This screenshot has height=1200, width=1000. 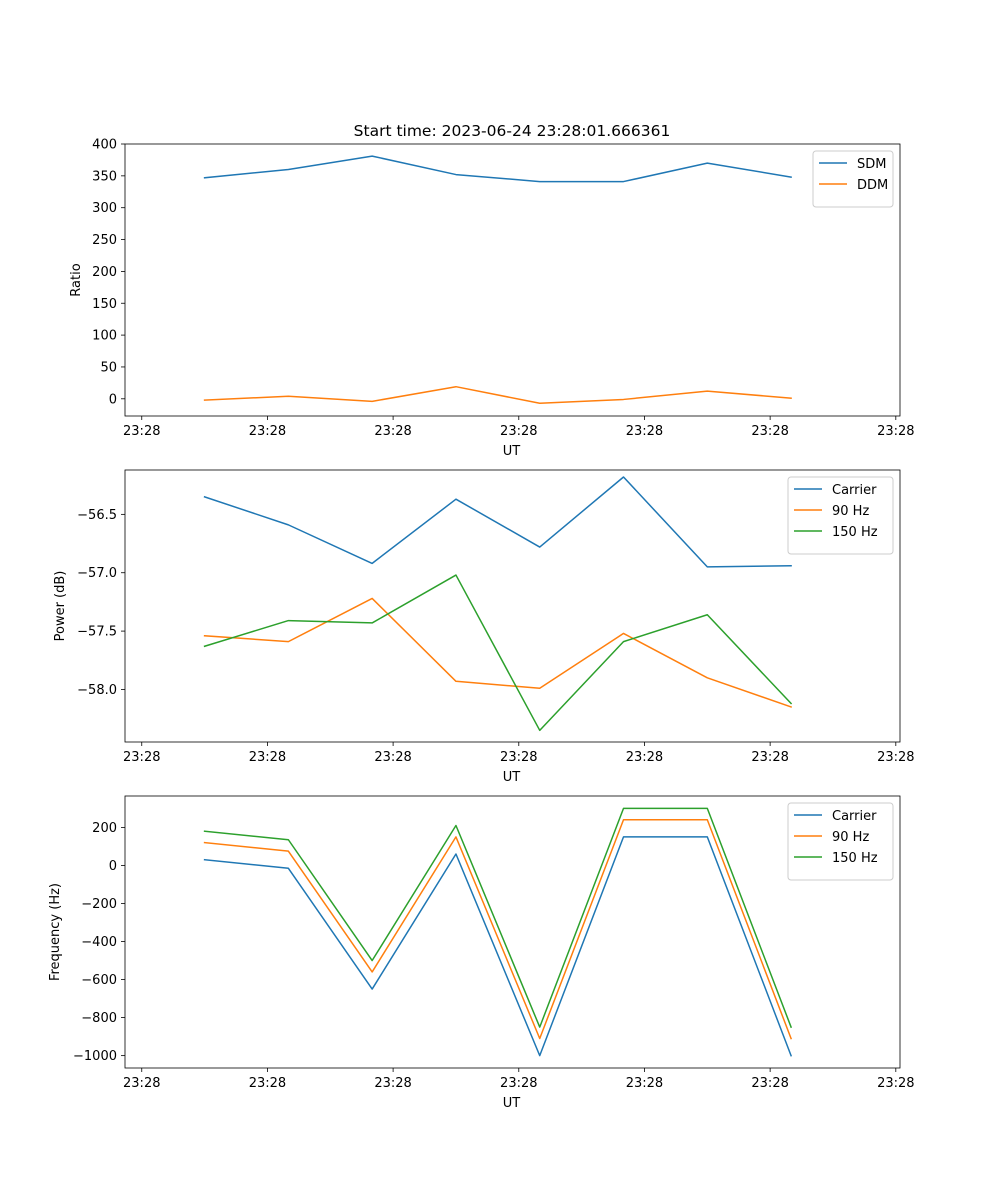 I want to click on y-axis-label: Power (dB), so click(x=60, y=606).